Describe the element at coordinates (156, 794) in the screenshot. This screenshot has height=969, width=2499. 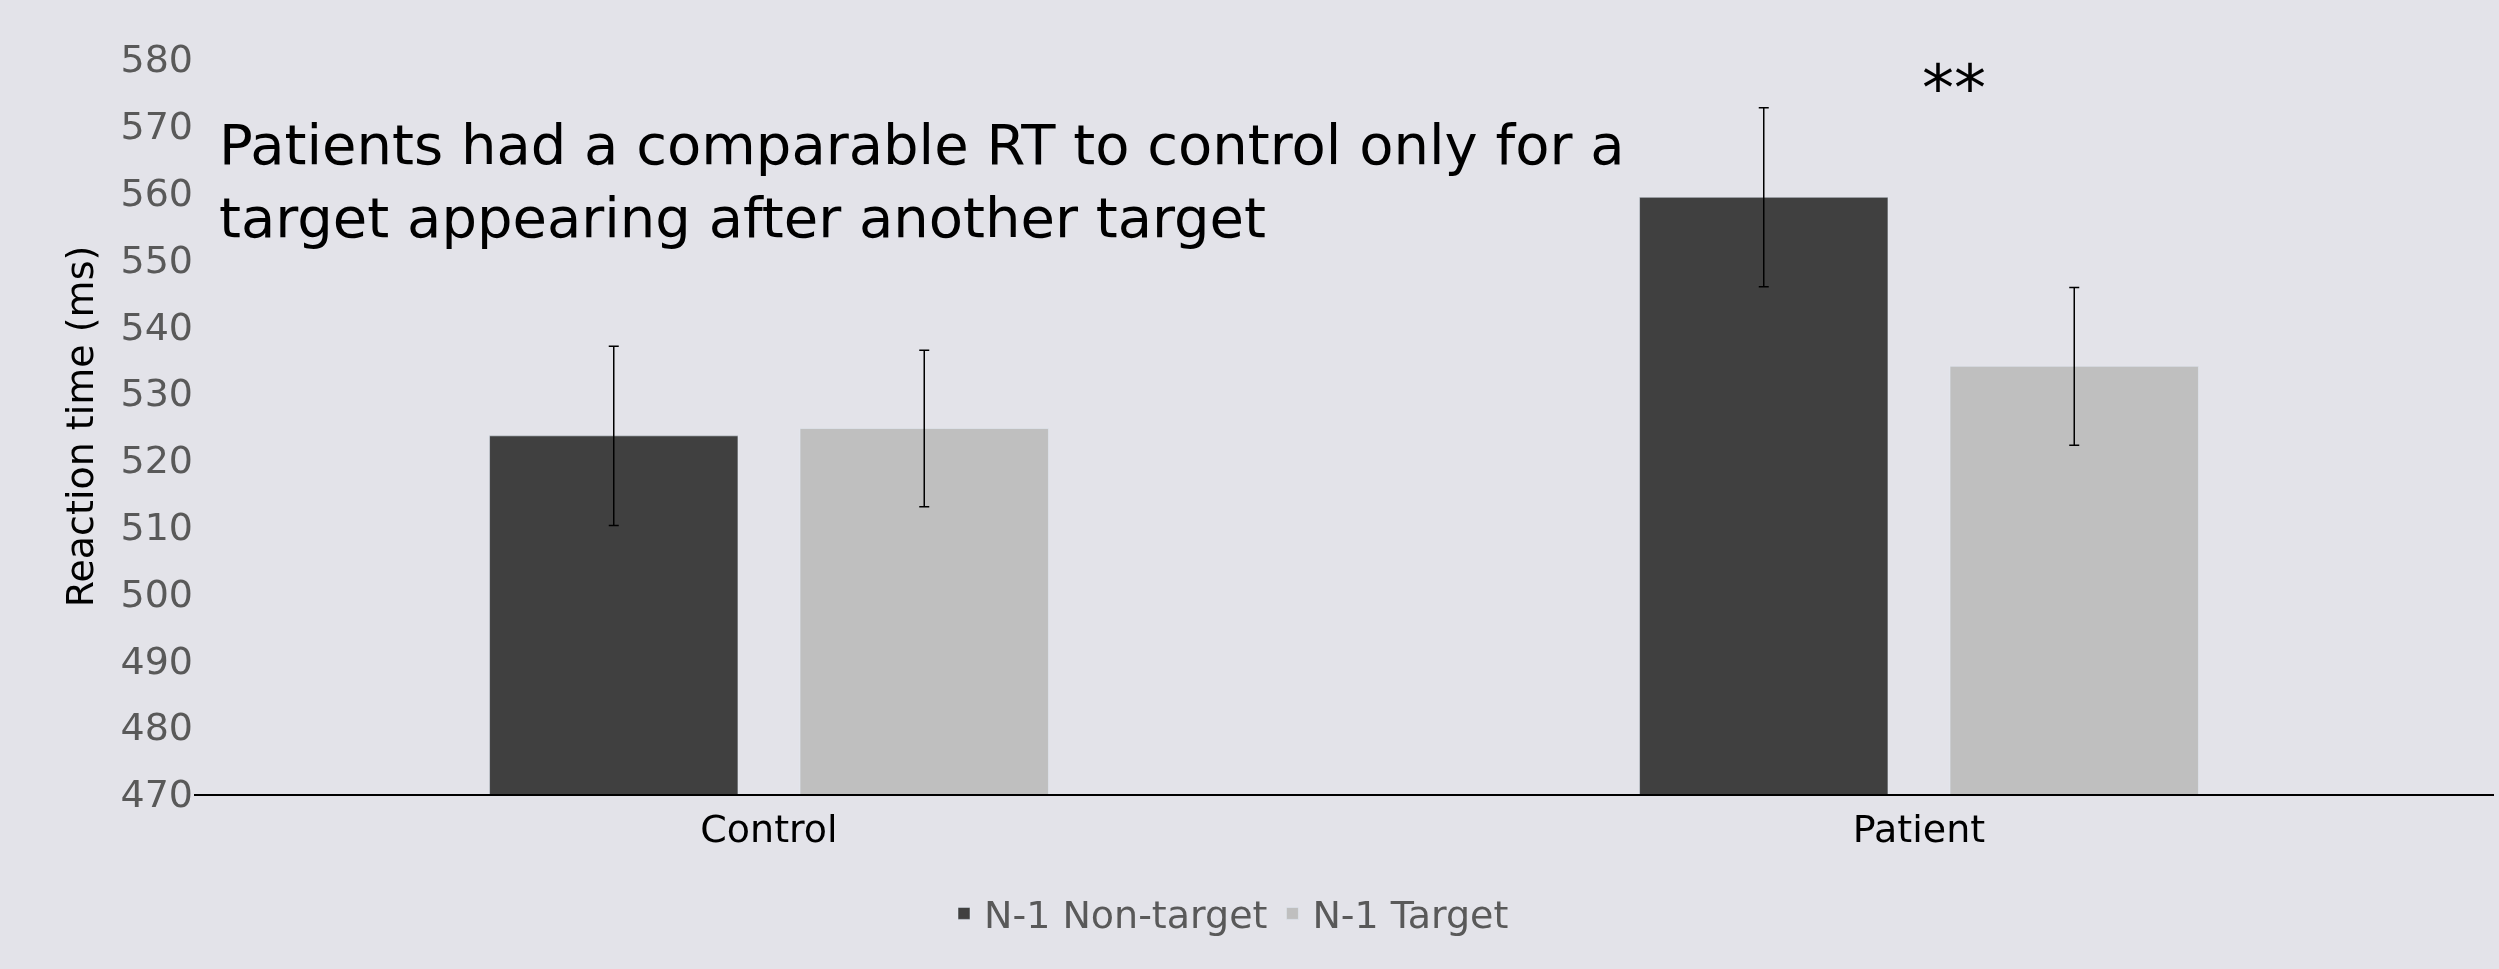
I see `y-tick-label: 470` at that location.